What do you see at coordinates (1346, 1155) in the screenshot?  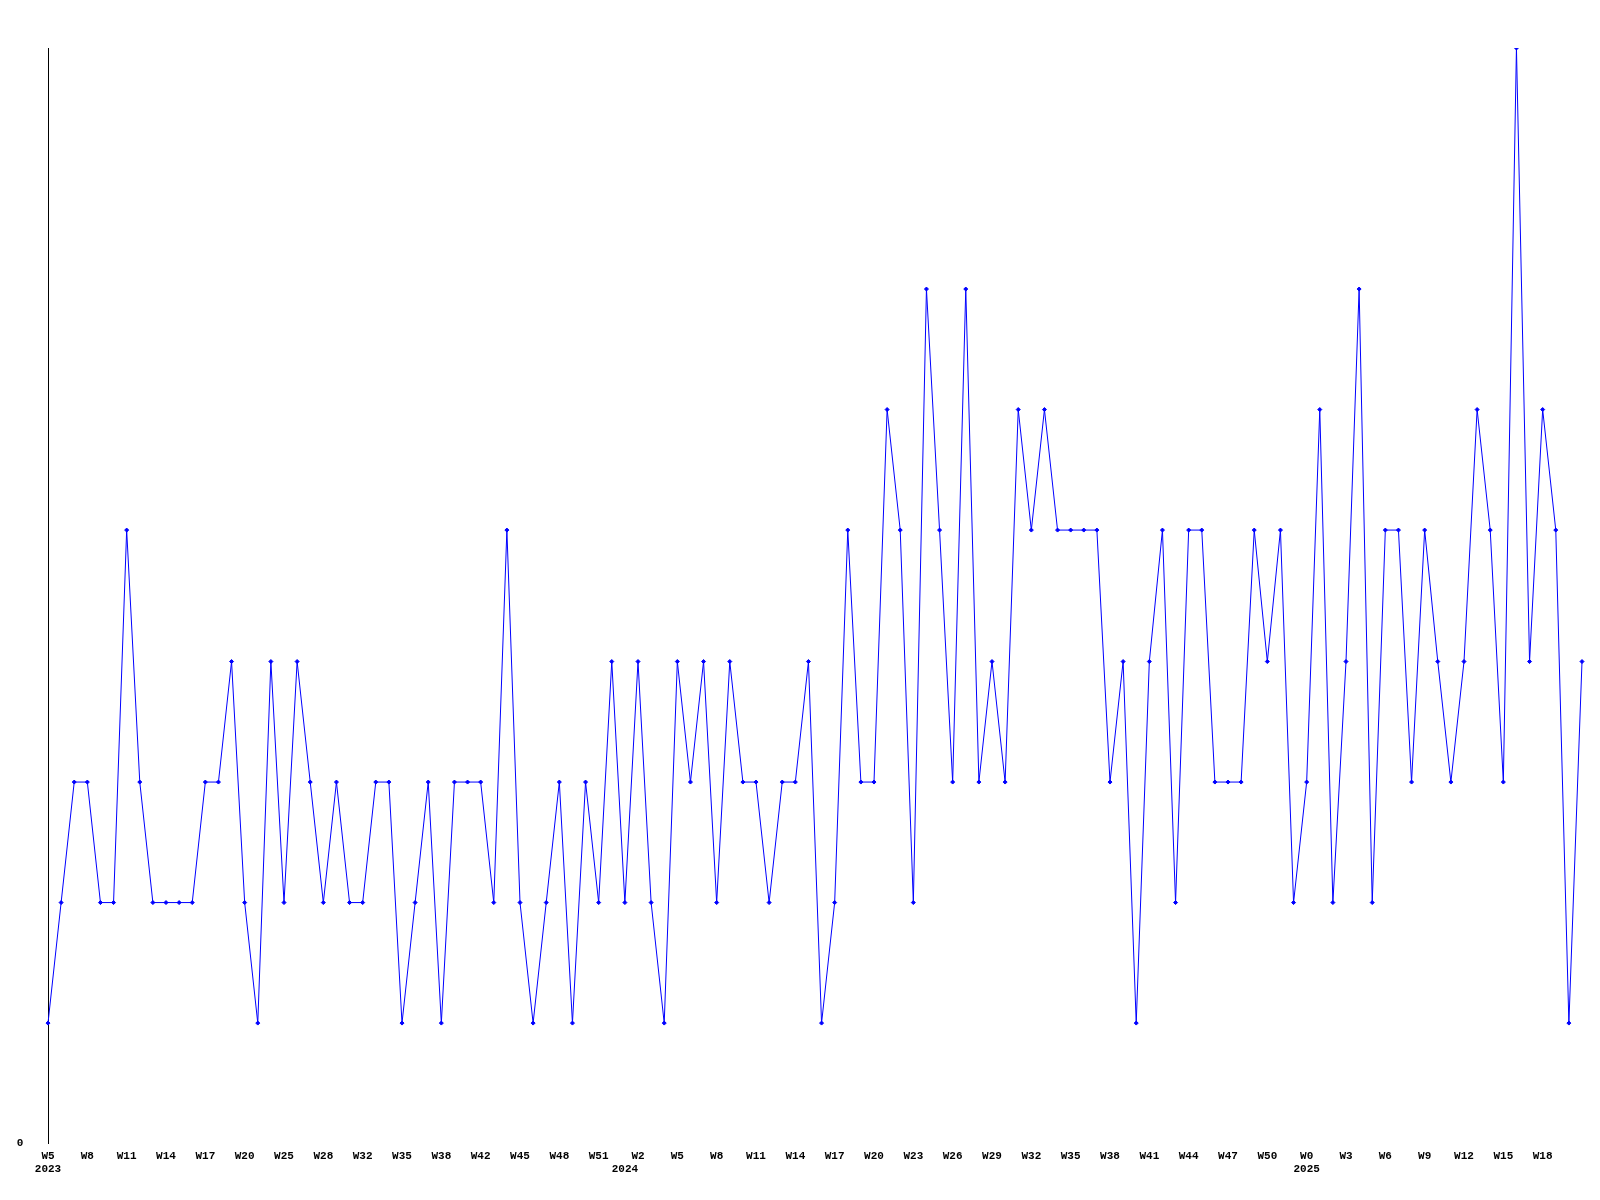 I see `x-tick-label: W3` at bounding box center [1346, 1155].